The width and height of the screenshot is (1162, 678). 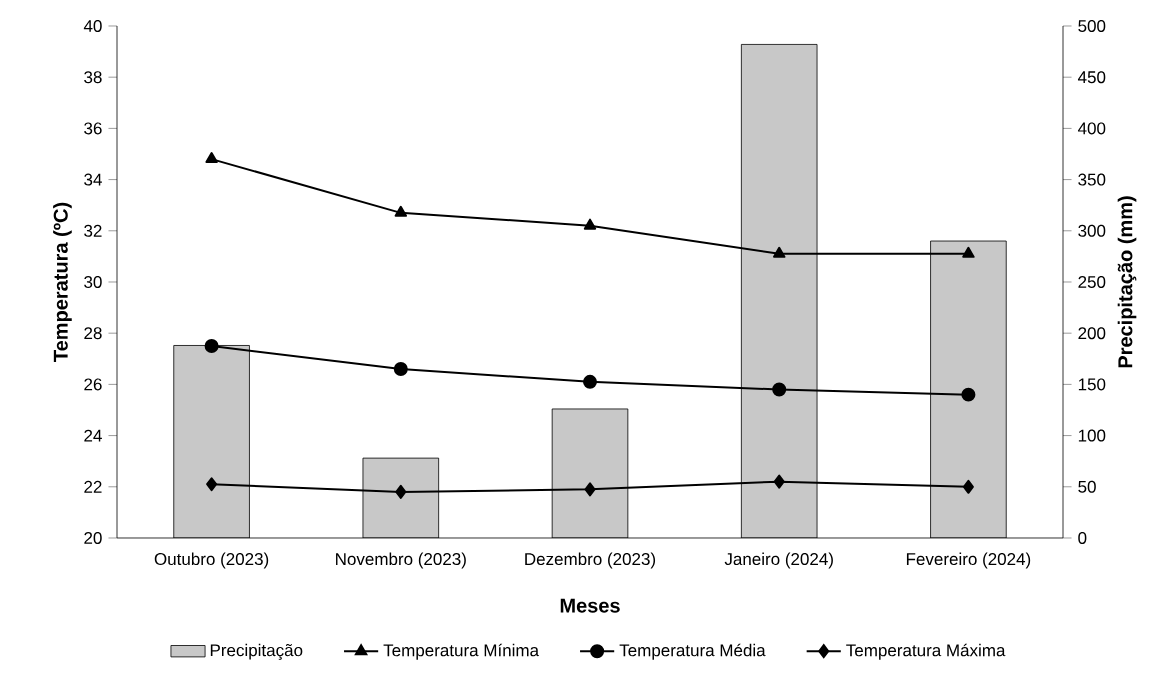 I want to click on x-tick-label: Outubro (2023), so click(x=211, y=560).